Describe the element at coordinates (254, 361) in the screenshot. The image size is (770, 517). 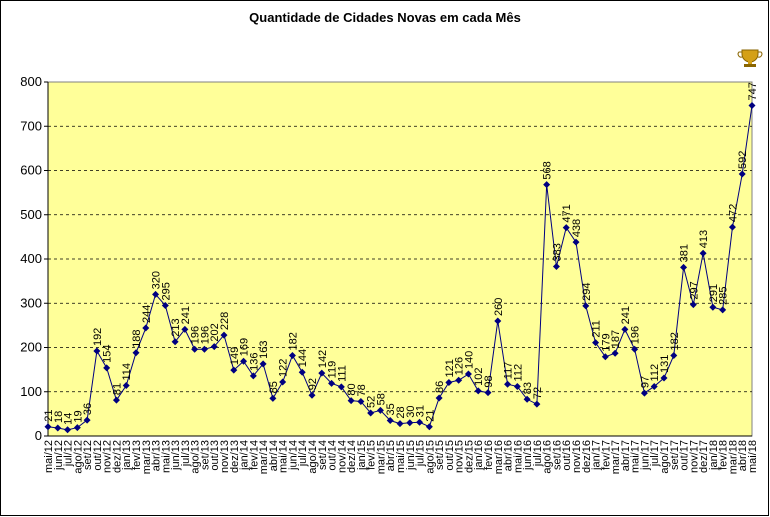
I see `data-label: 136` at that location.